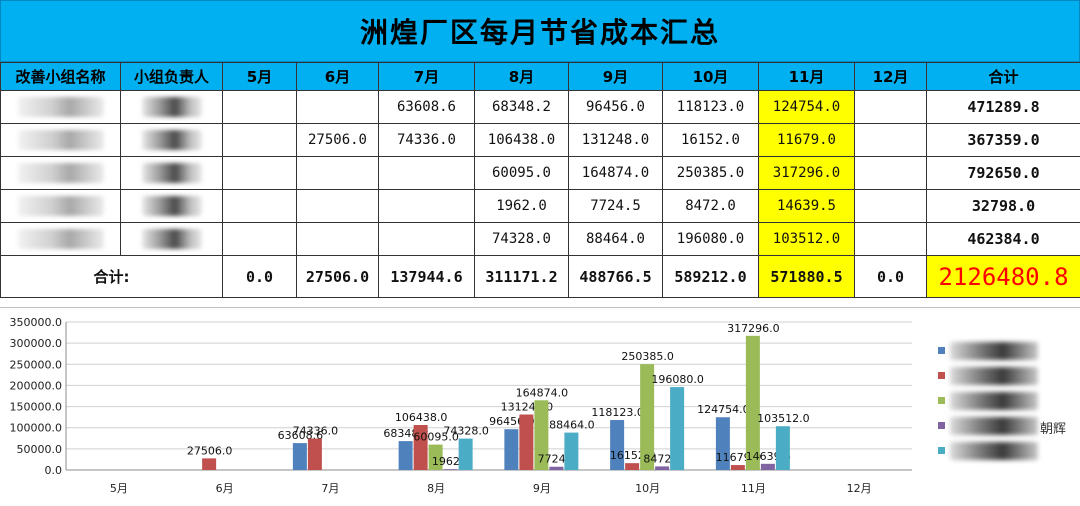  What do you see at coordinates (427, 77) in the screenshot?
I see `col-header: 7月` at bounding box center [427, 77].